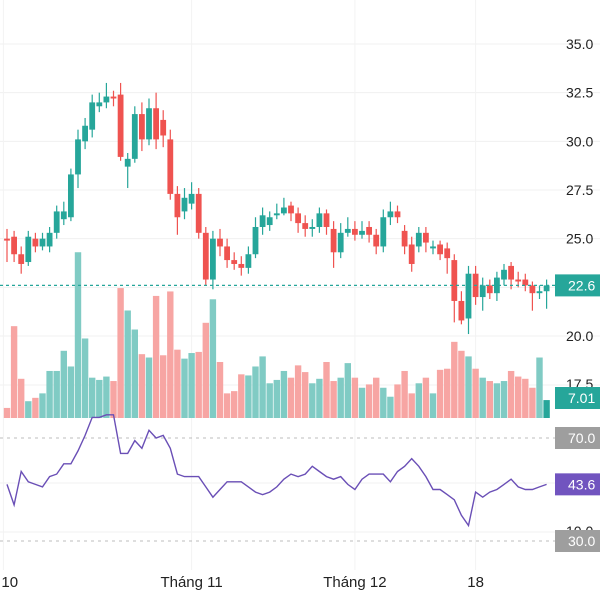 The height and width of the screenshot is (600, 600). I want to click on volume-badge: 7.01, so click(577, 398).